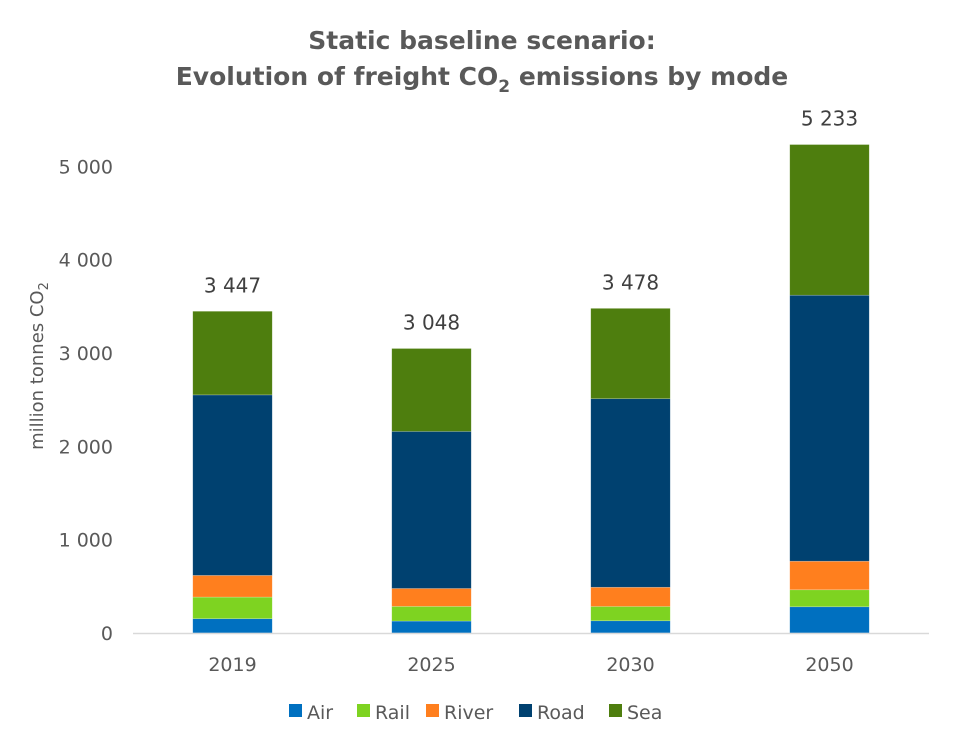 This screenshot has width=964, height=738. Describe the element at coordinates (86, 400) in the screenshot. I see `y-axis-ticks: 0 1 000 2 000 3 000 4 000 5 000` at that location.